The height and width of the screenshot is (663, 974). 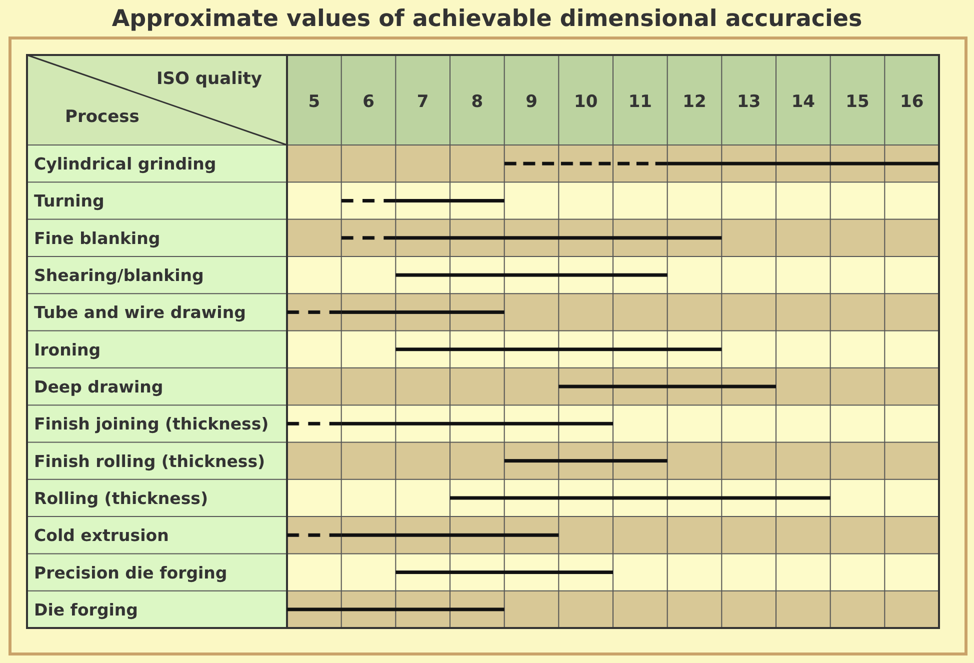 What do you see at coordinates (858, 102) in the screenshot?
I see `x-tick-label: 15` at bounding box center [858, 102].